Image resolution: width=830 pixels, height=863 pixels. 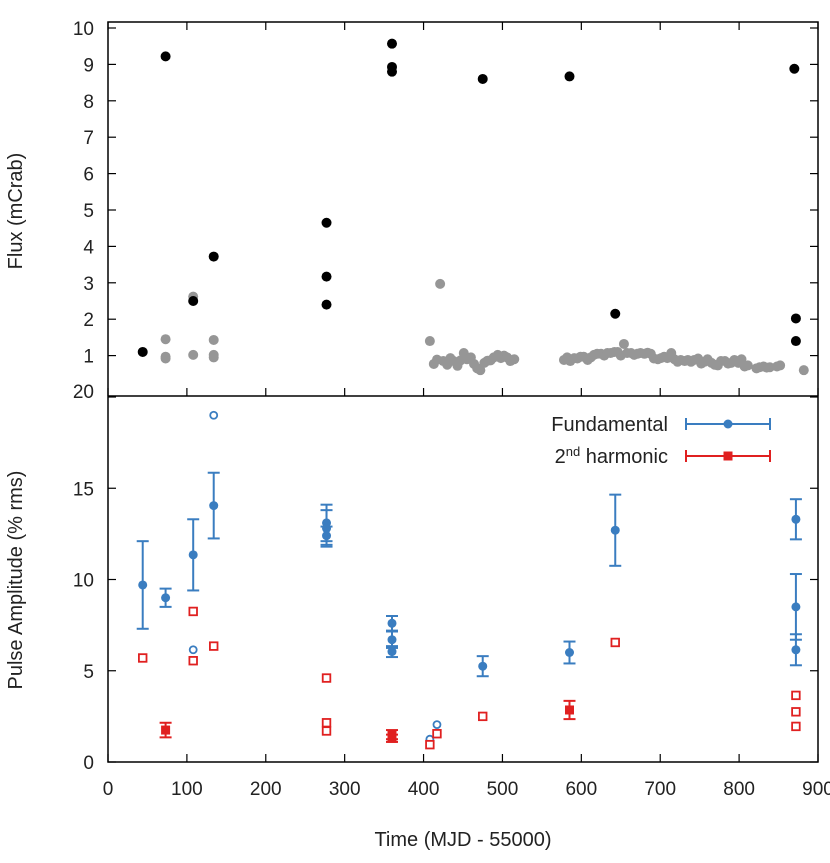 What do you see at coordinates (108, 789) in the screenshot?
I see `xtick-label: 0` at bounding box center [108, 789].